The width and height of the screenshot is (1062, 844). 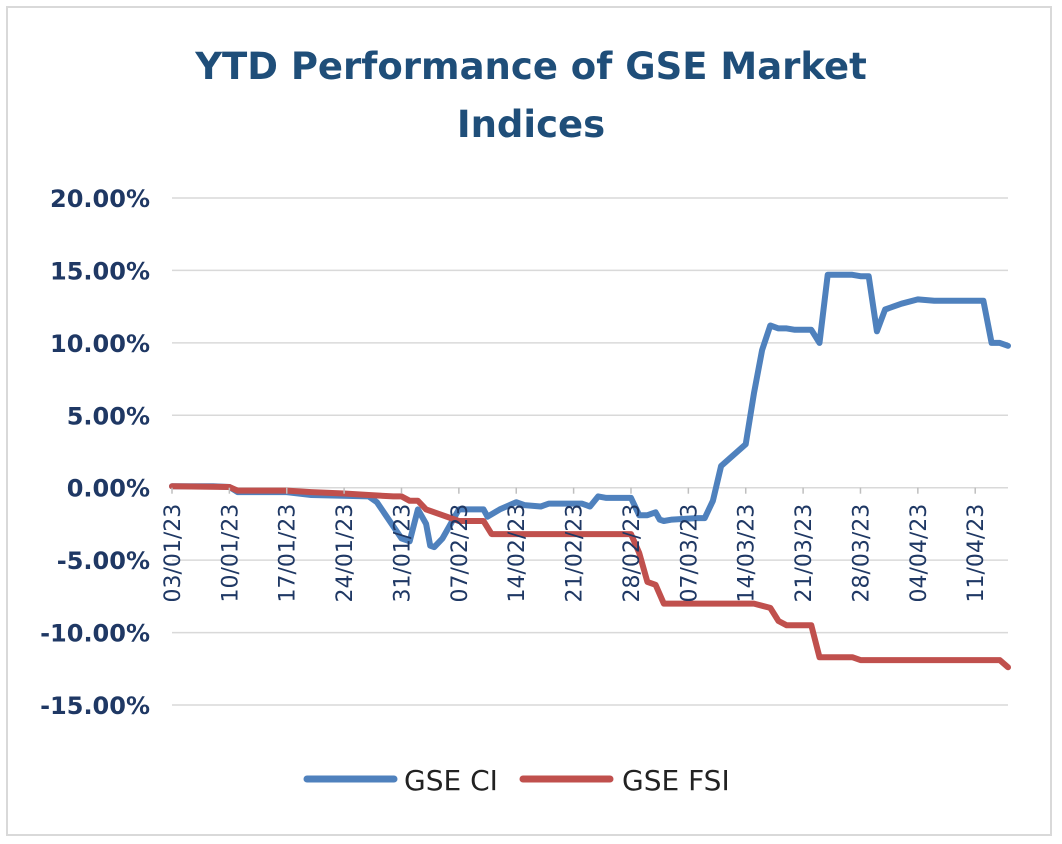 I want to click on chart-title-line-2: Indices, so click(x=531, y=124).